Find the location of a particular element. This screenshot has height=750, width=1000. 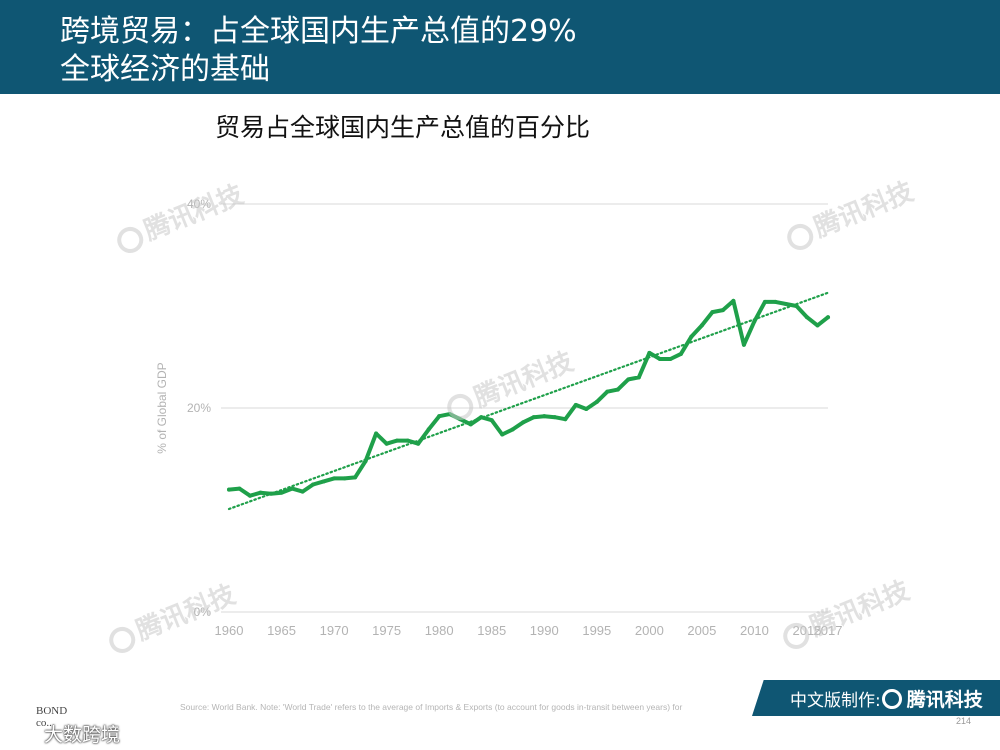

credit-brand: 腾讯科技 is located at coordinates (944, 700).